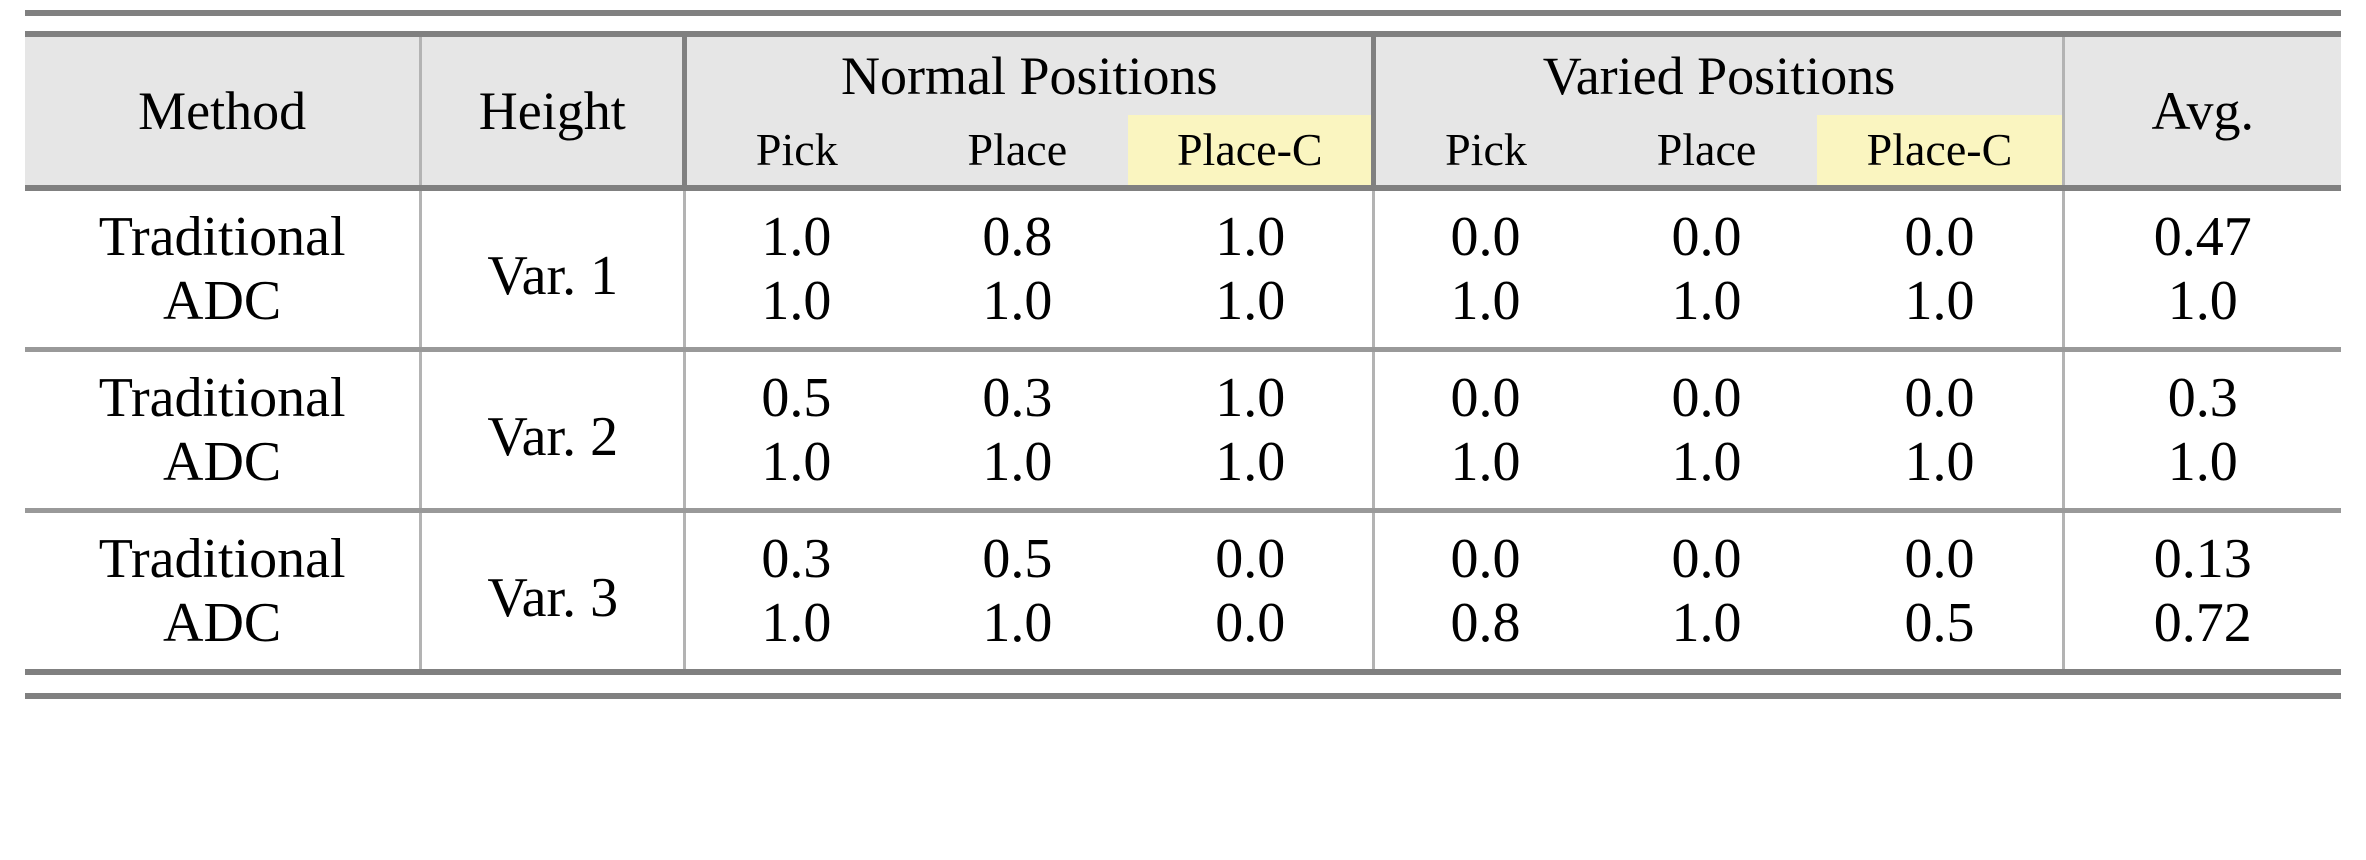 Image resolution: width=2366 pixels, height=860 pixels. What do you see at coordinates (1484, 150) in the screenshot?
I see `subcolumn-header-varied-pick: Pick` at bounding box center [1484, 150].